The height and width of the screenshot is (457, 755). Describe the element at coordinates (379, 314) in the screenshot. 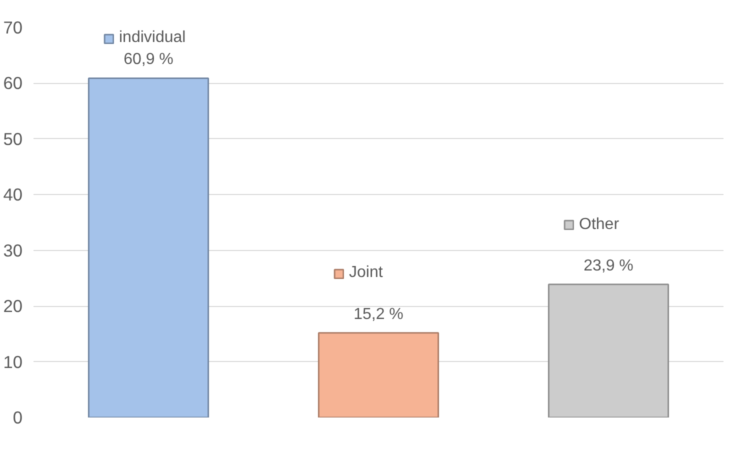

I see `data-label: 15,2 %` at that location.